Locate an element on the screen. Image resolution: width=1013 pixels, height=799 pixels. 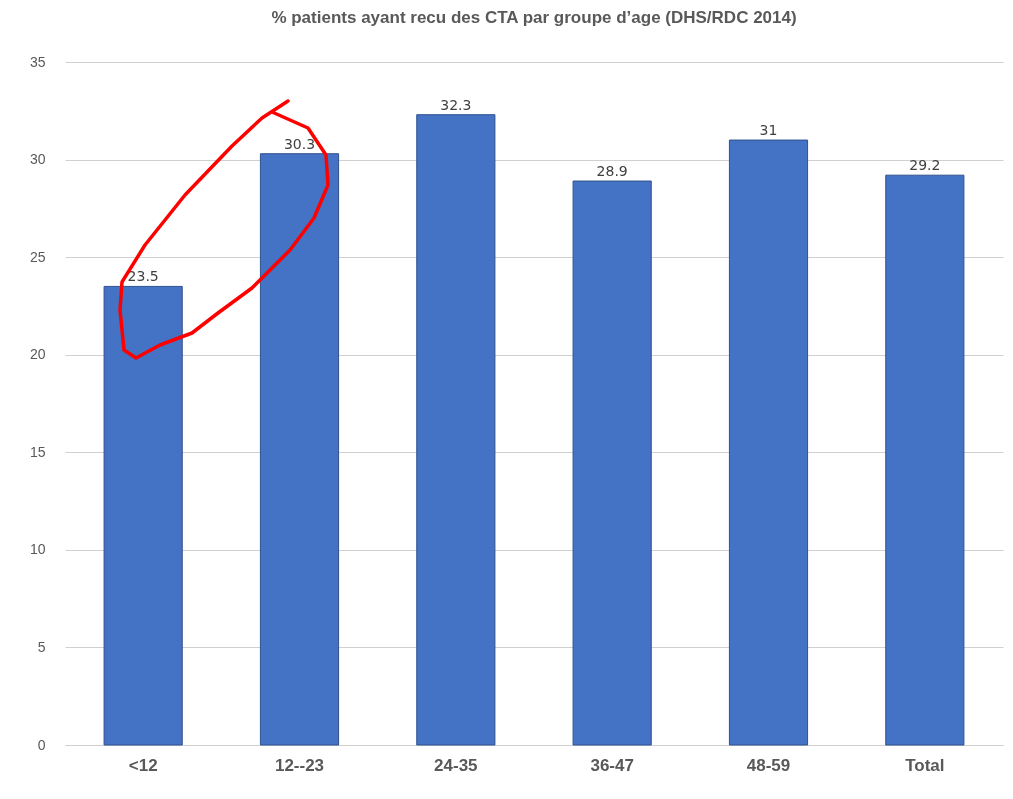
y-tick-label: 5 is located at coordinates (41, 646).